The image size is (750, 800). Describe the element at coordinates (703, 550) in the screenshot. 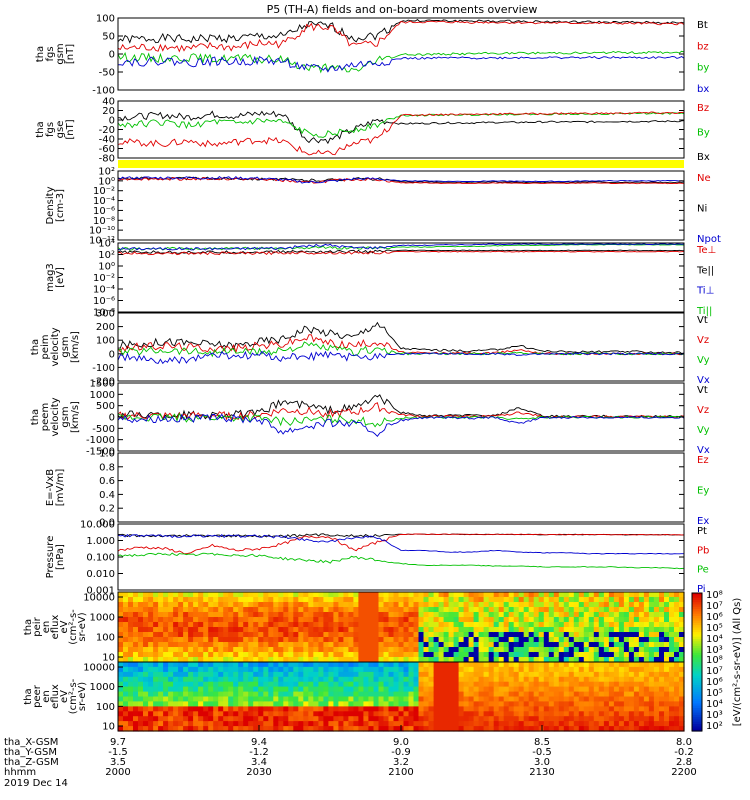

I see `legend-Pb: Pb` at that location.